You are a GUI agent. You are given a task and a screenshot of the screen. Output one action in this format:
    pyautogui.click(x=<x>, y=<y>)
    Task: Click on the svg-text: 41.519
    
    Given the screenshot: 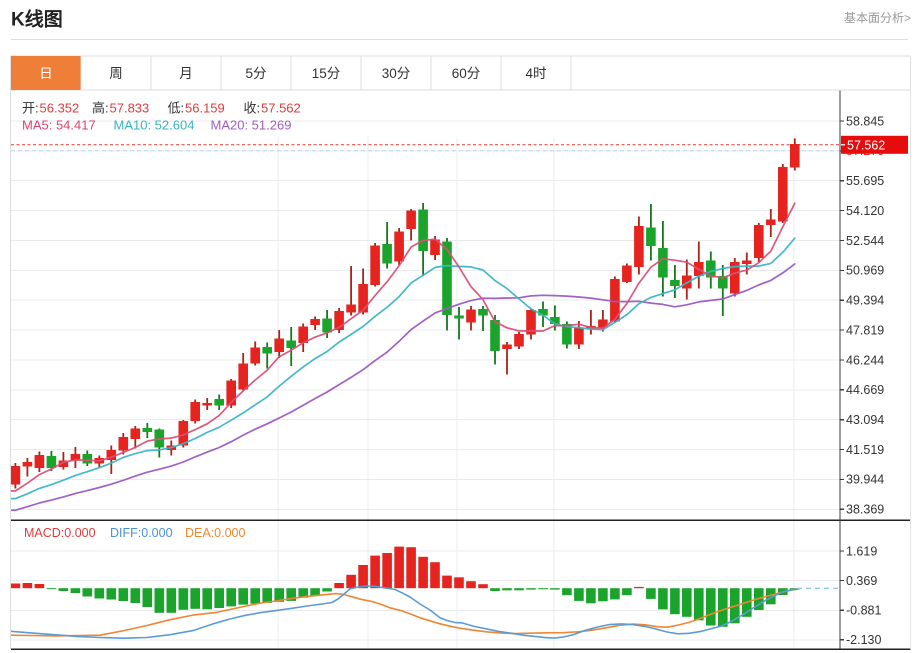 What is the action you would take?
    pyautogui.click(x=865, y=450)
    